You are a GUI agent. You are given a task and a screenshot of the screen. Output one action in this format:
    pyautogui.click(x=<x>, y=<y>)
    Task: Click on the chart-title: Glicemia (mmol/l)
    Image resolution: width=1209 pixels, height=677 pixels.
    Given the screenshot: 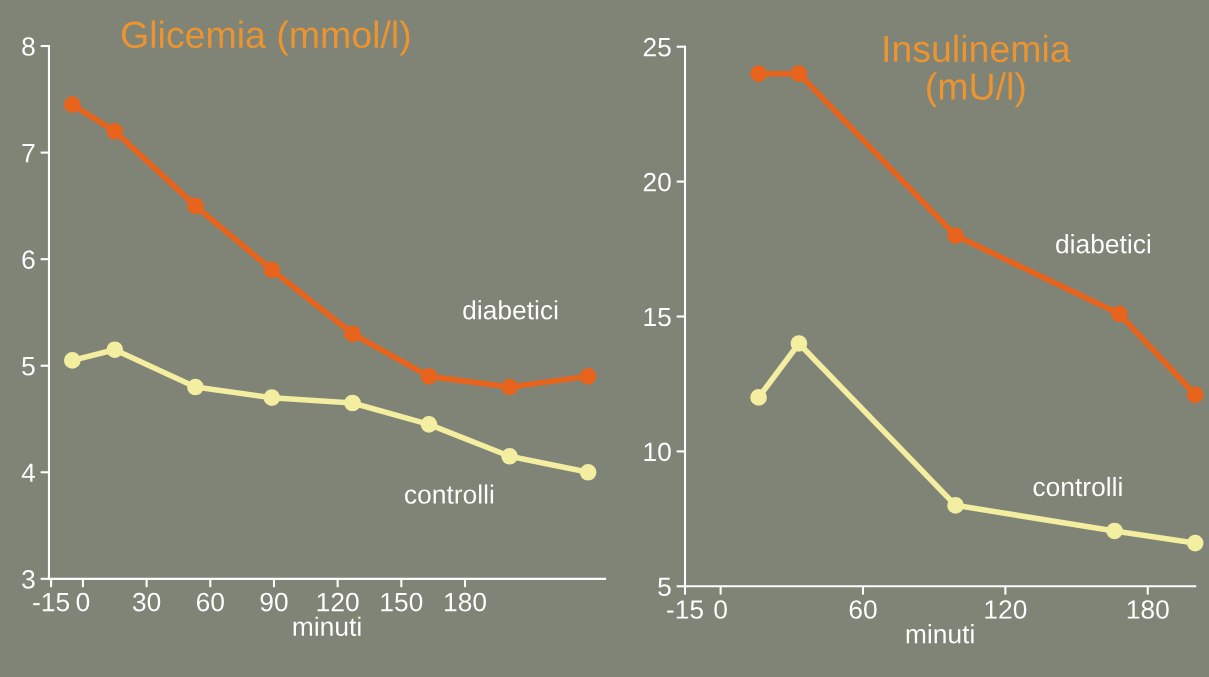 What is the action you would take?
    pyautogui.click(x=265, y=38)
    